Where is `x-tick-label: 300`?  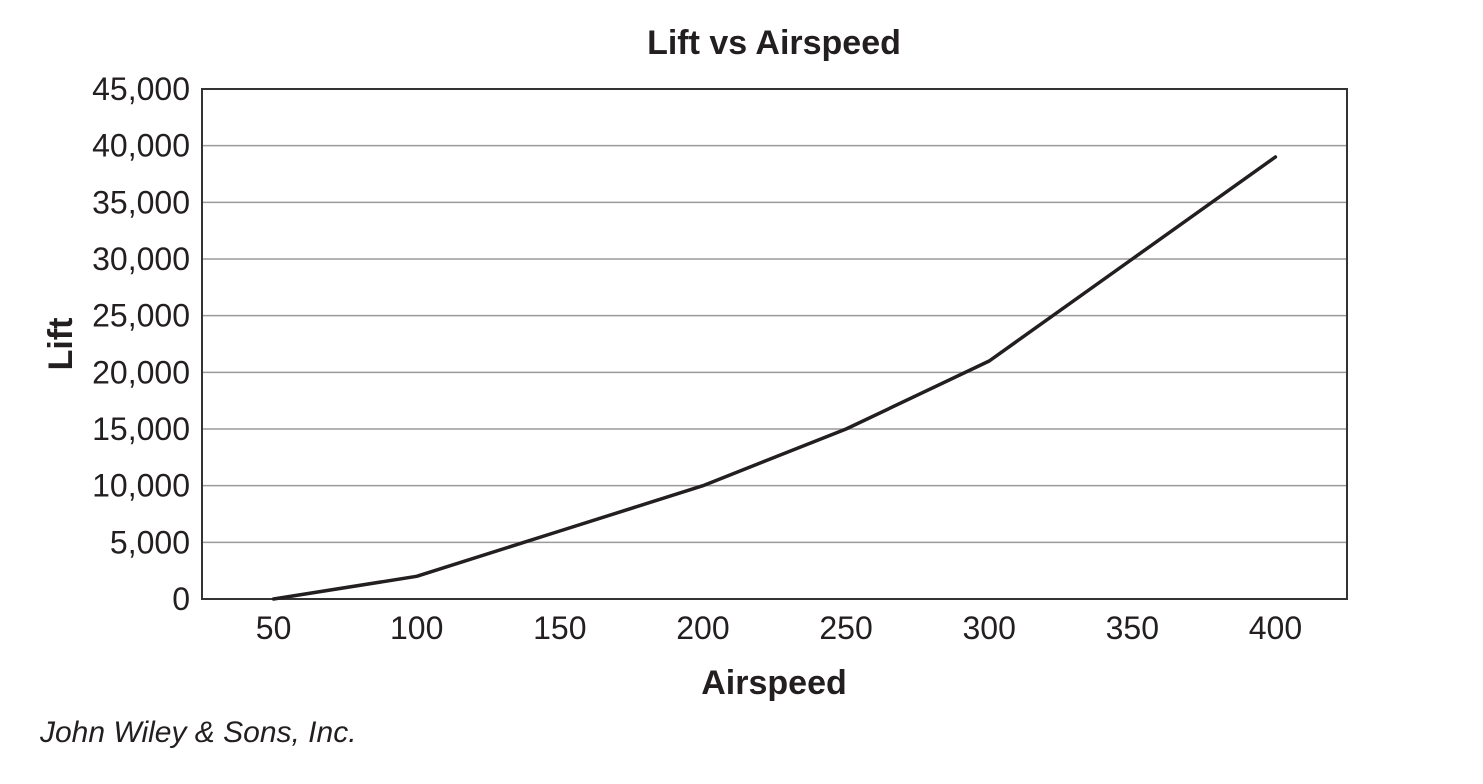 x-tick-label: 300 is located at coordinates (988, 628).